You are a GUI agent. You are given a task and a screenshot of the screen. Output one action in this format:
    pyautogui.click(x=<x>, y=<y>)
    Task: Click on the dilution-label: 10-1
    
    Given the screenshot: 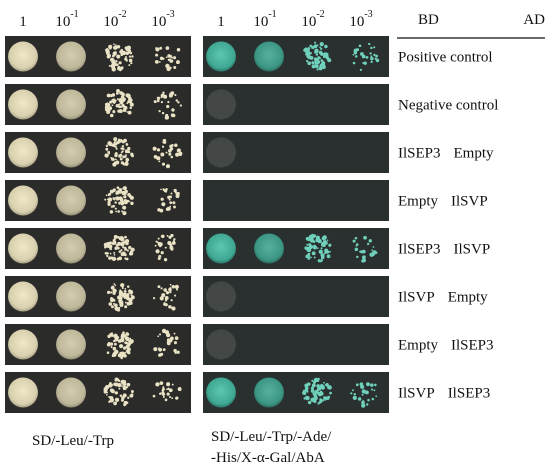 What is the action you would take?
    pyautogui.click(x=66, y=19)
    